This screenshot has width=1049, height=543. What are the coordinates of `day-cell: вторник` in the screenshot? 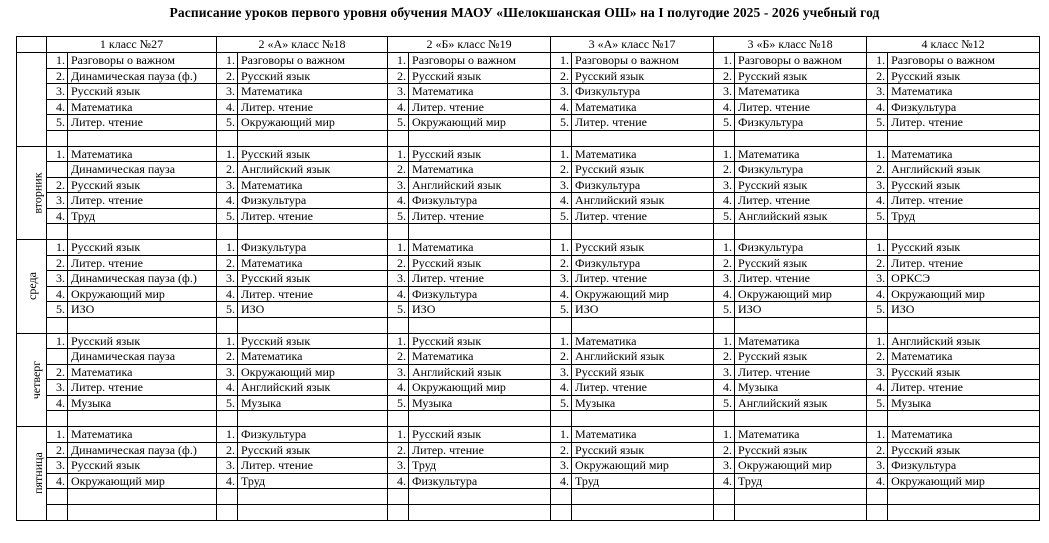 It's located at (31, 192).